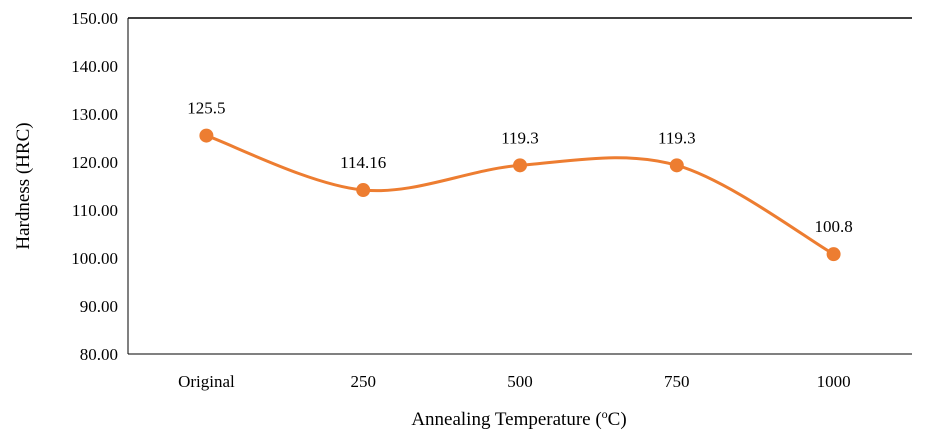 The image size is (925, 434). Describe the element at coordinates (617, 419) in the screenshot. I see `x-axis-title-suffix: C)` at that location.